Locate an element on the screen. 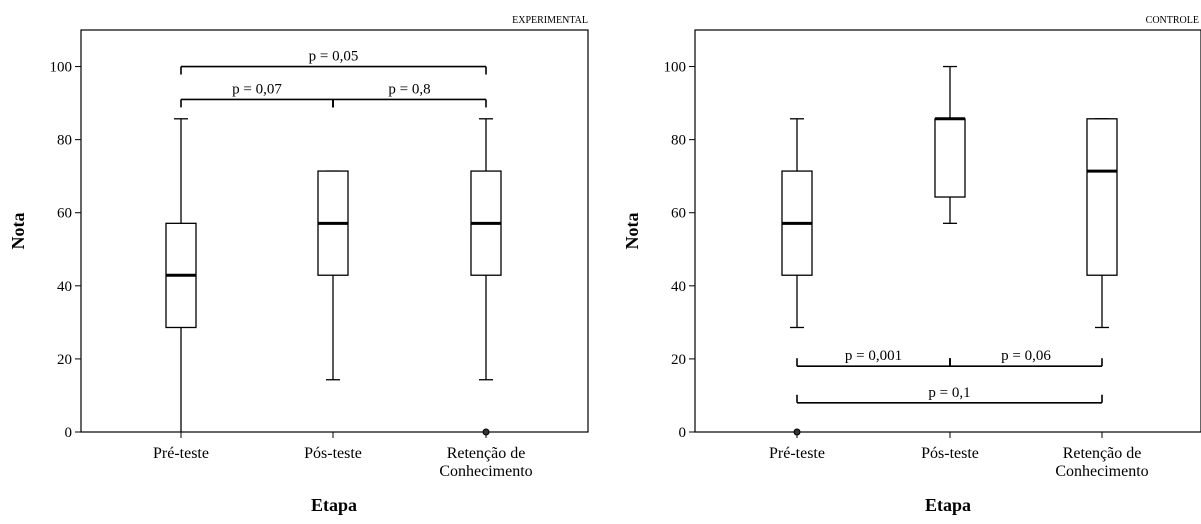 The height and width of the screenshot is (524, 1201). p-value-label: p = 0,06 is located at coordinates (1026, 356).